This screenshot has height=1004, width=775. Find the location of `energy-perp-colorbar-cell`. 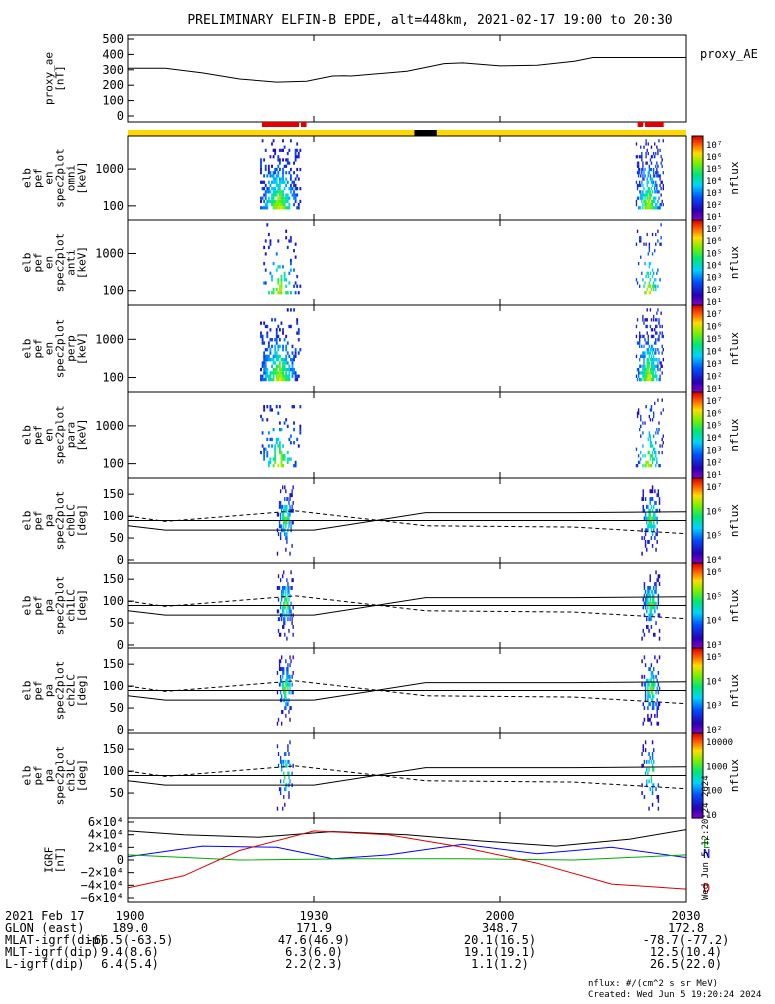

energy-perp-colorbar-cell is located at coordinates (697, 337).